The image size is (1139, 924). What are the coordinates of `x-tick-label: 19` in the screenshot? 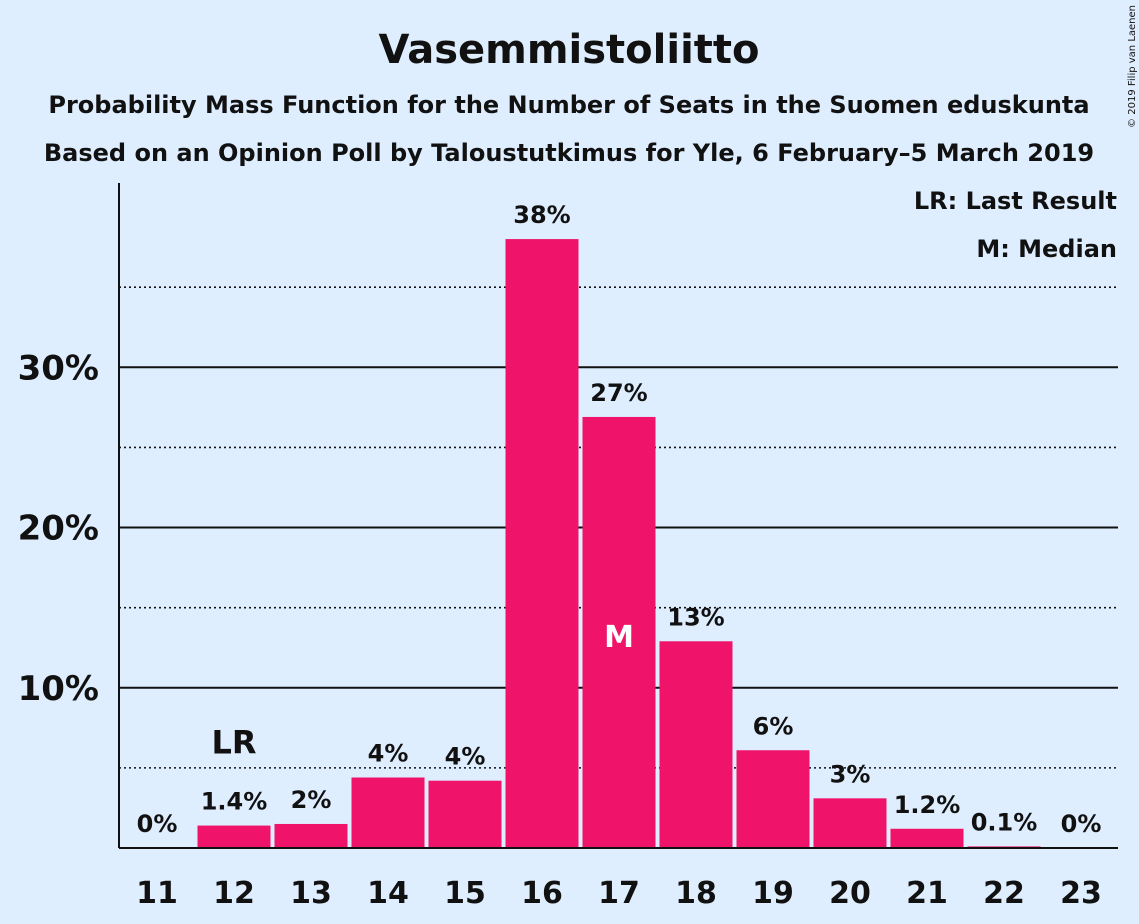 It's located at (773, 893).